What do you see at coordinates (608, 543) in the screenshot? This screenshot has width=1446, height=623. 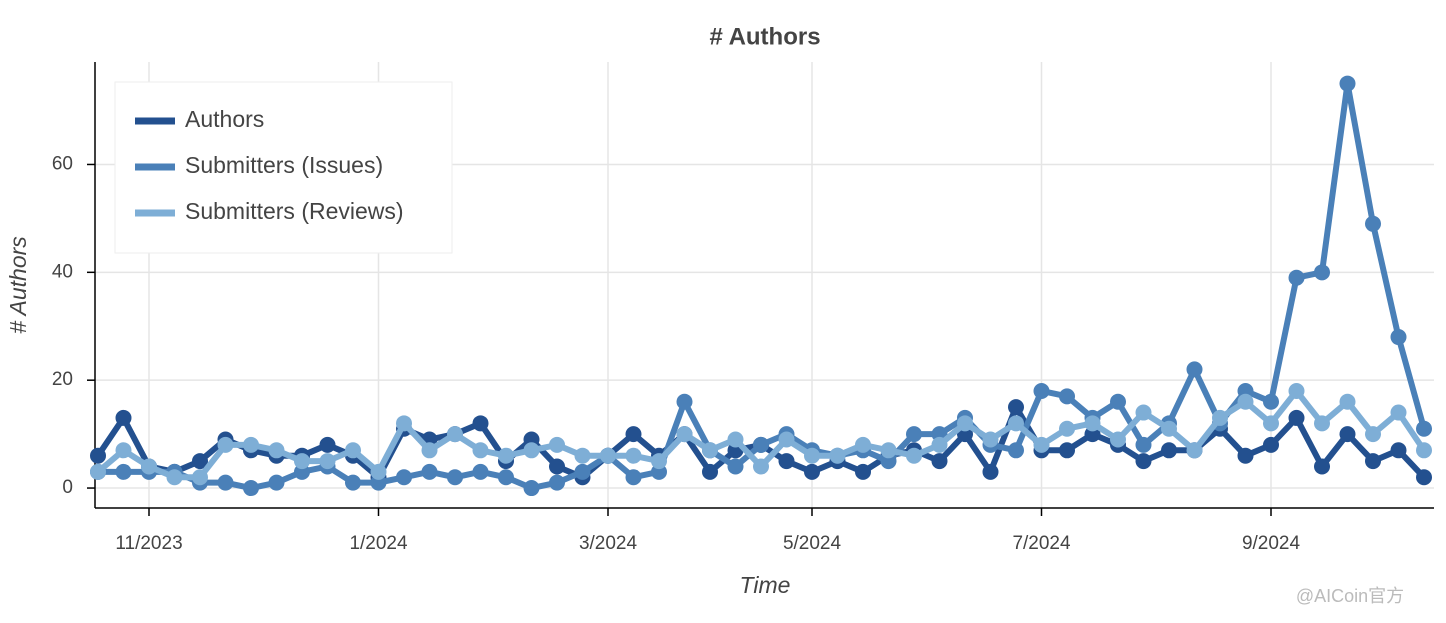 I see `x-tick-label: 3/2024` at bounding box center [608, 543].